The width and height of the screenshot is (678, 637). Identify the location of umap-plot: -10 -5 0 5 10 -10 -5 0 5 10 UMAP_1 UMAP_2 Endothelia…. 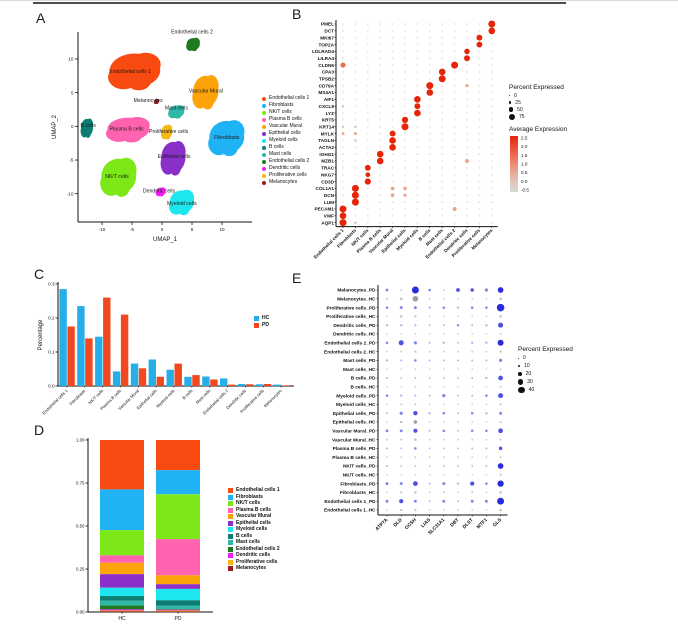
(152, 136).